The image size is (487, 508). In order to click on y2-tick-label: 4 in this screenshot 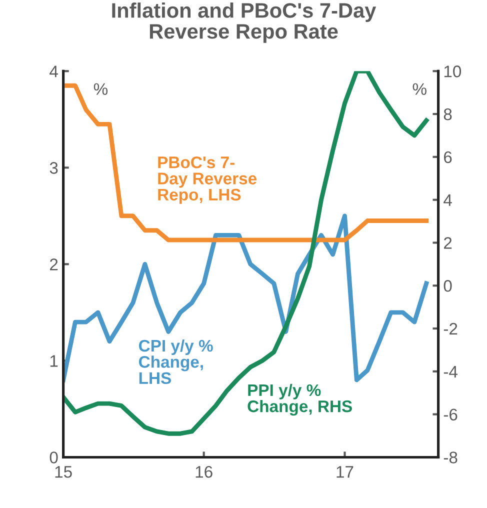, I will do `click(448, 200)`.